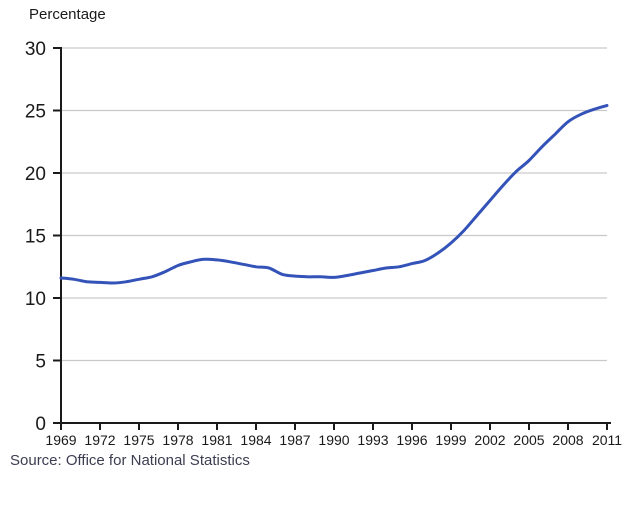 This screenshot has height=507, width=634. I want to click on y-tick-label: 25, so click(35, 112).